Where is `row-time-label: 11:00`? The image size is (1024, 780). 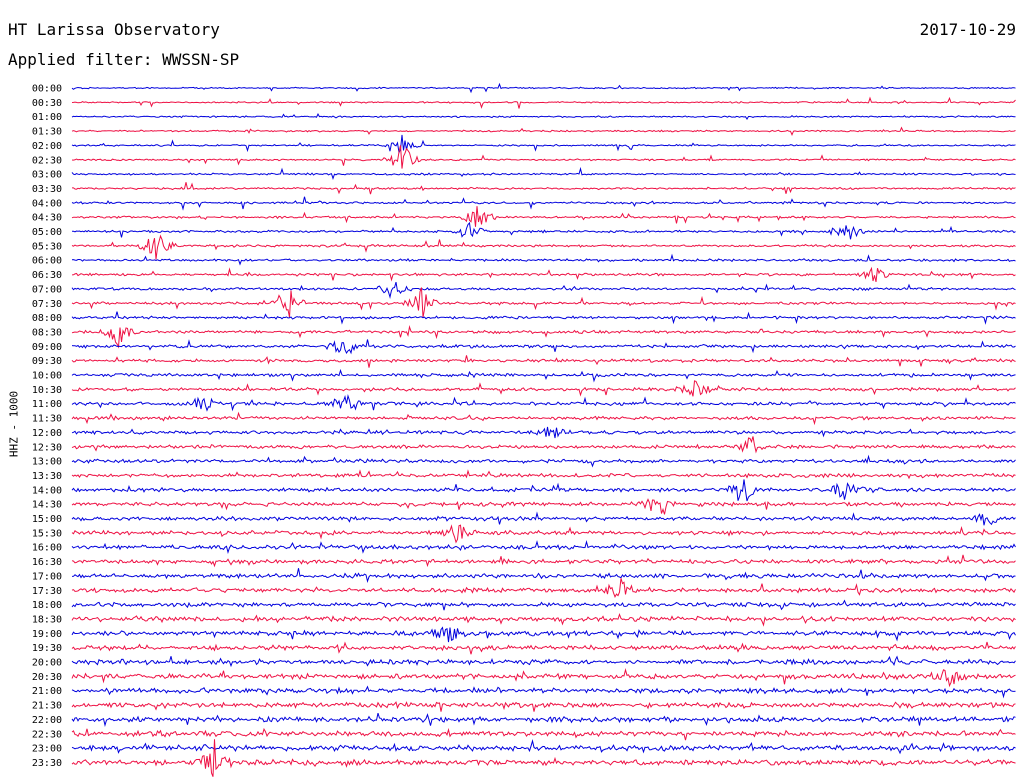
row-time-label: 11:00 is located at coordinates (47, 404).